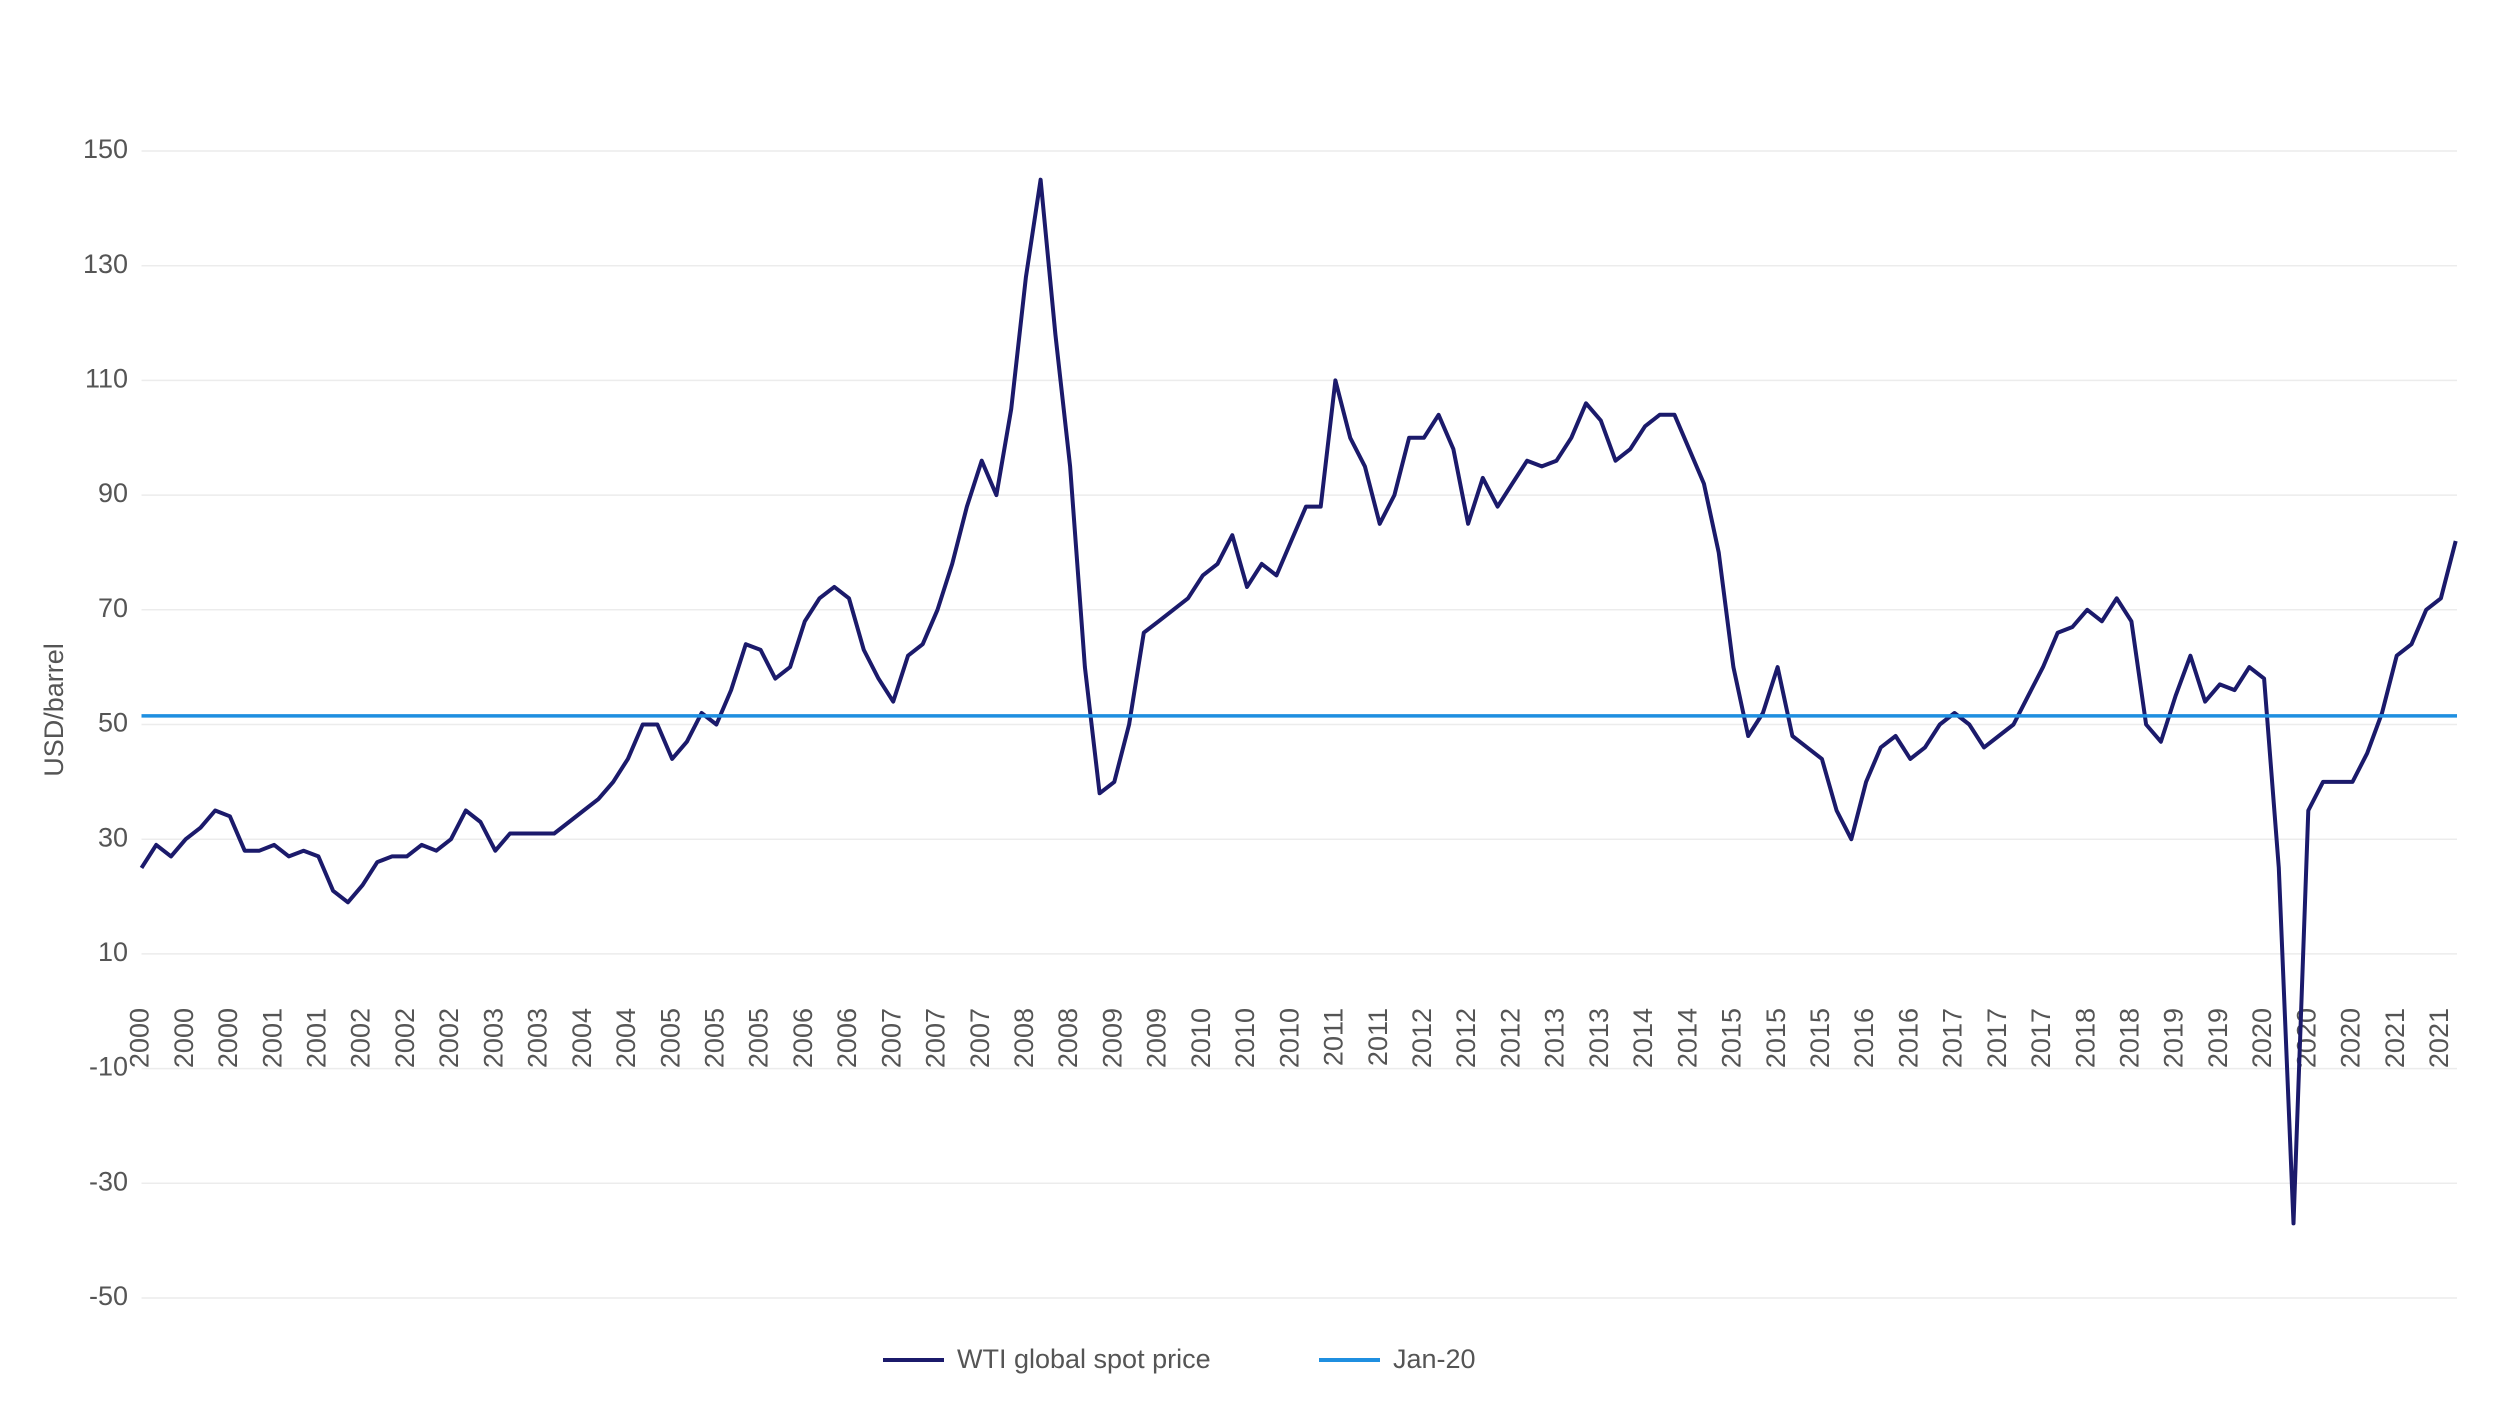  I want to click on y-tick-label: -50, so click(108, 1296).